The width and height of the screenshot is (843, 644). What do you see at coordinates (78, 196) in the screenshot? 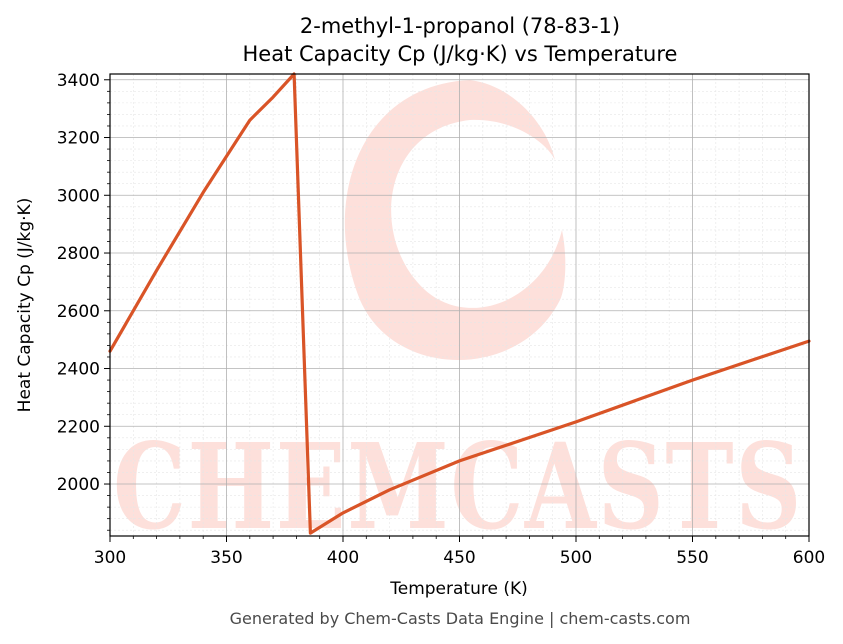
I see `y-tick-label: 3000` at bounding box center [78, 196].